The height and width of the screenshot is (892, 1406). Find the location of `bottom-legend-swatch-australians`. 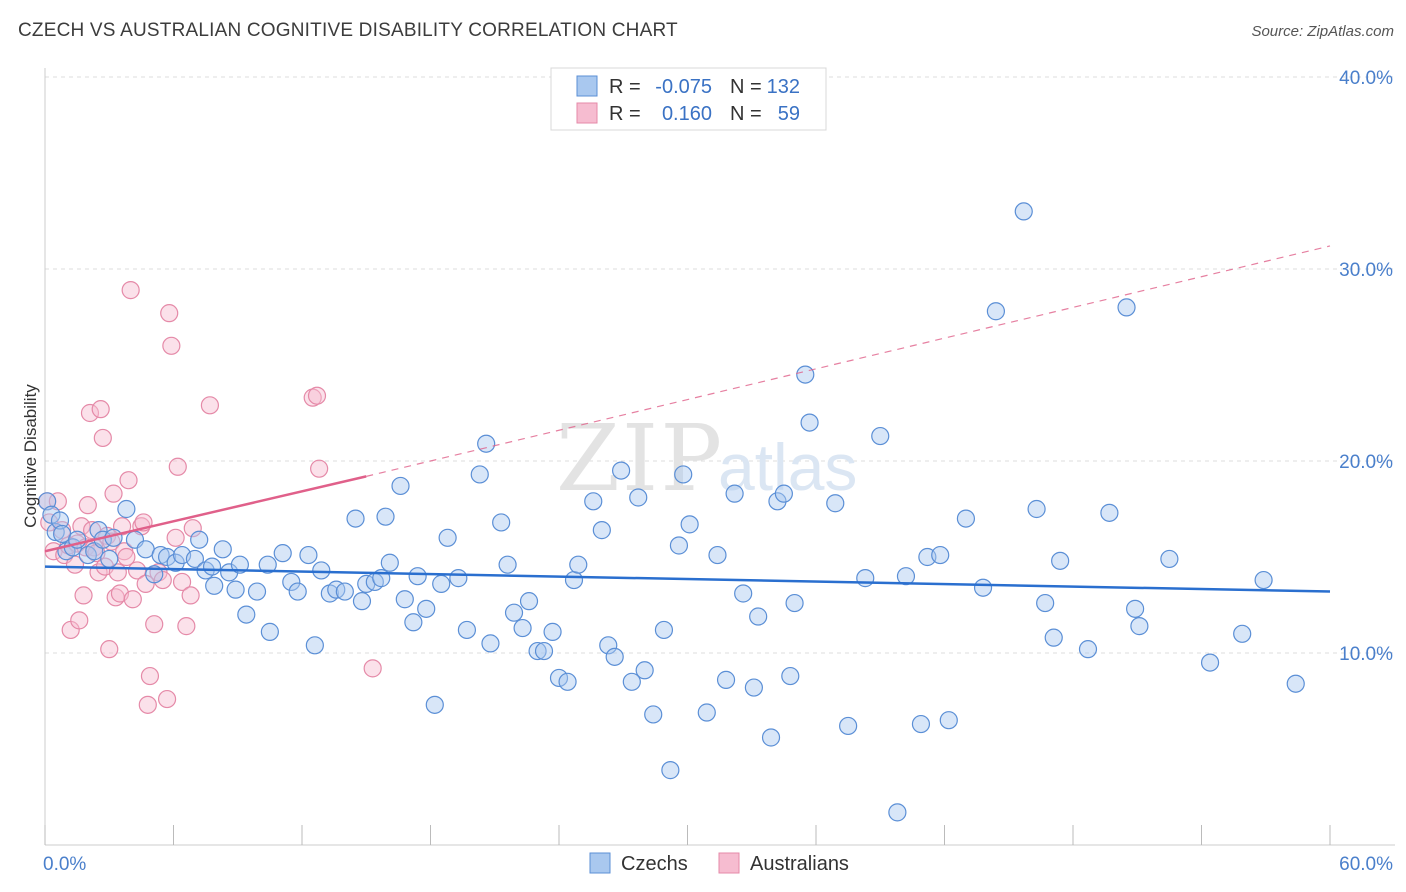

bottom-legend-swatch-australians is located at coordinates (729, 863).